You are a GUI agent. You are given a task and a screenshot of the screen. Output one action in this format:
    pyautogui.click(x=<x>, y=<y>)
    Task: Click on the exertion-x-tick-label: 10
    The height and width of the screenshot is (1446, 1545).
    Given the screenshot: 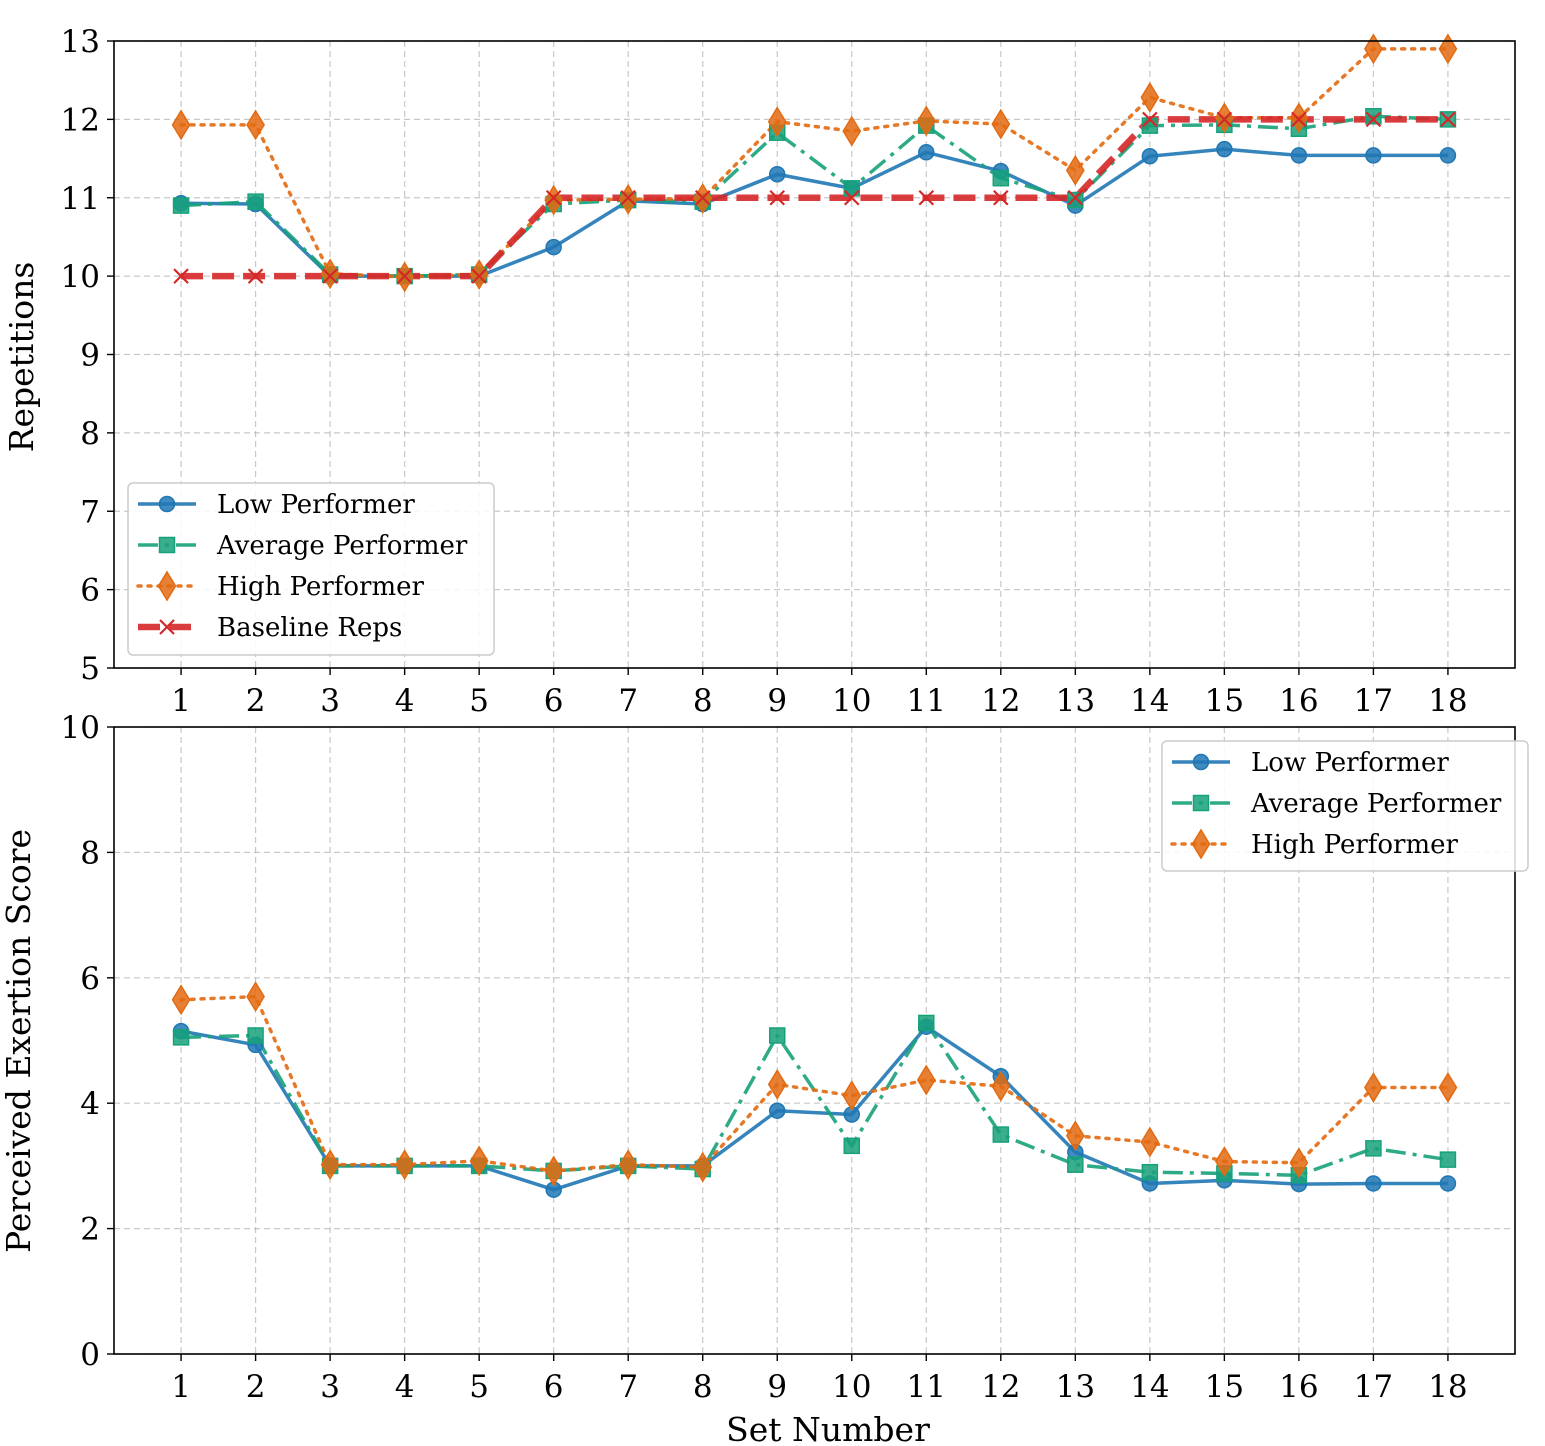 What is the action you would take?
    pyautogui.click(x=851, y=1387)
    